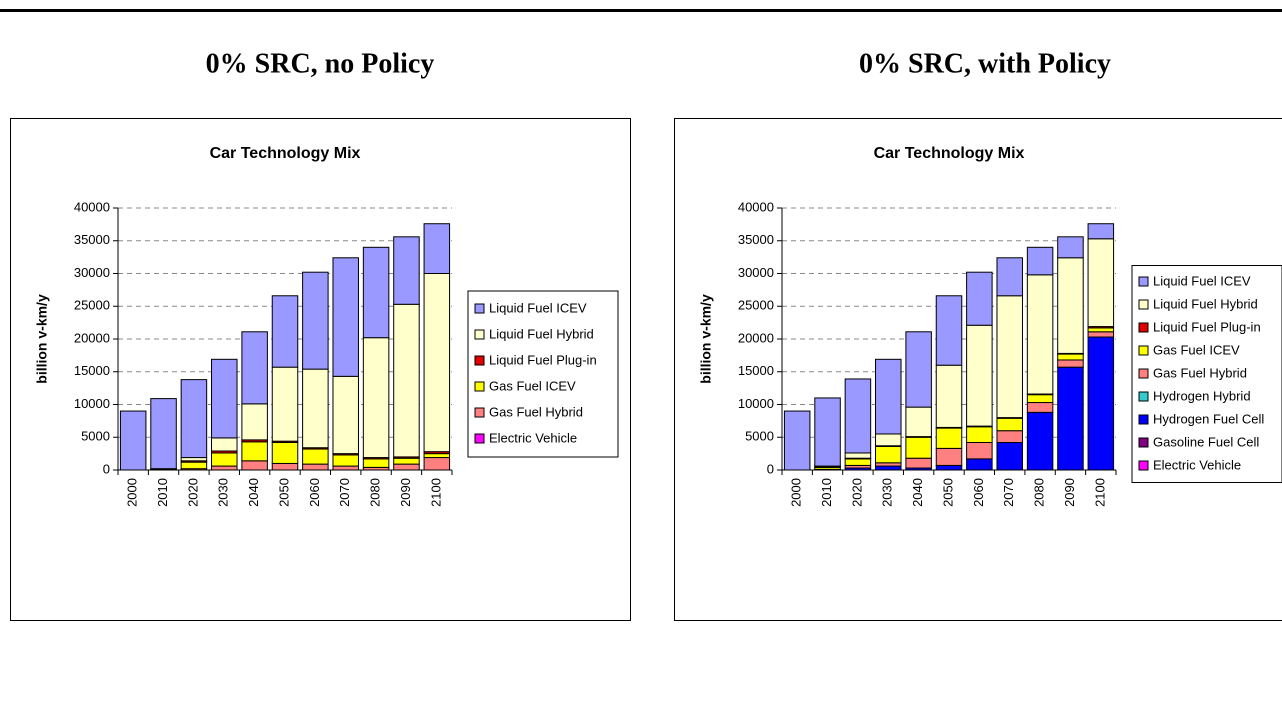 This screenshot has height=709, width=1282. I want to click on y-tick-label: 0, so click(770, 468).